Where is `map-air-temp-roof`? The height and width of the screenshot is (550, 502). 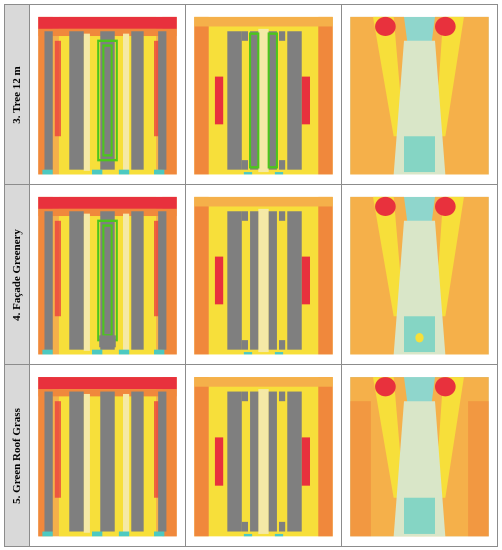
map-air-temp-roof is located at coordinates (107, 457).